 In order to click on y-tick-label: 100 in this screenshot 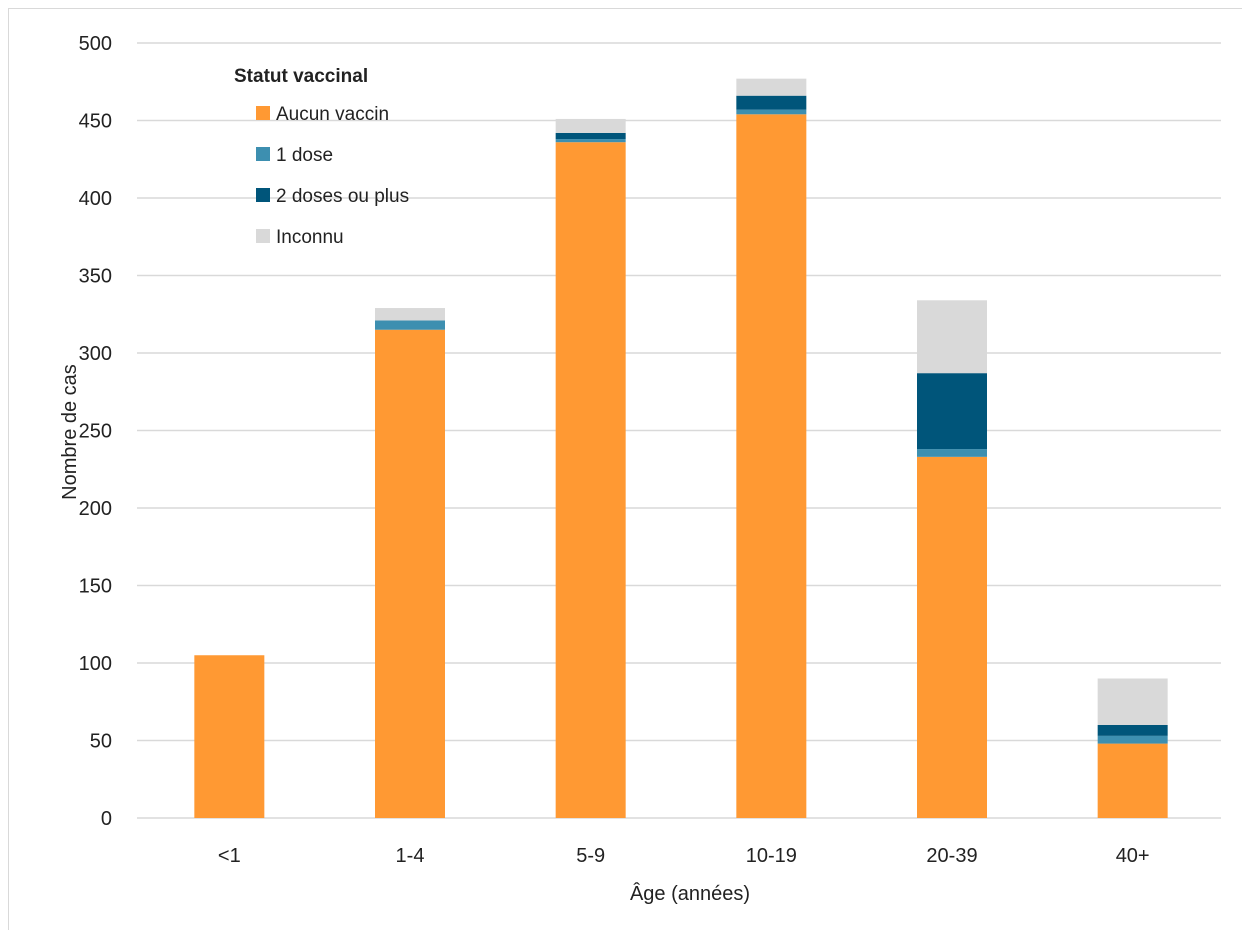, I will do `click(95, 664)`.